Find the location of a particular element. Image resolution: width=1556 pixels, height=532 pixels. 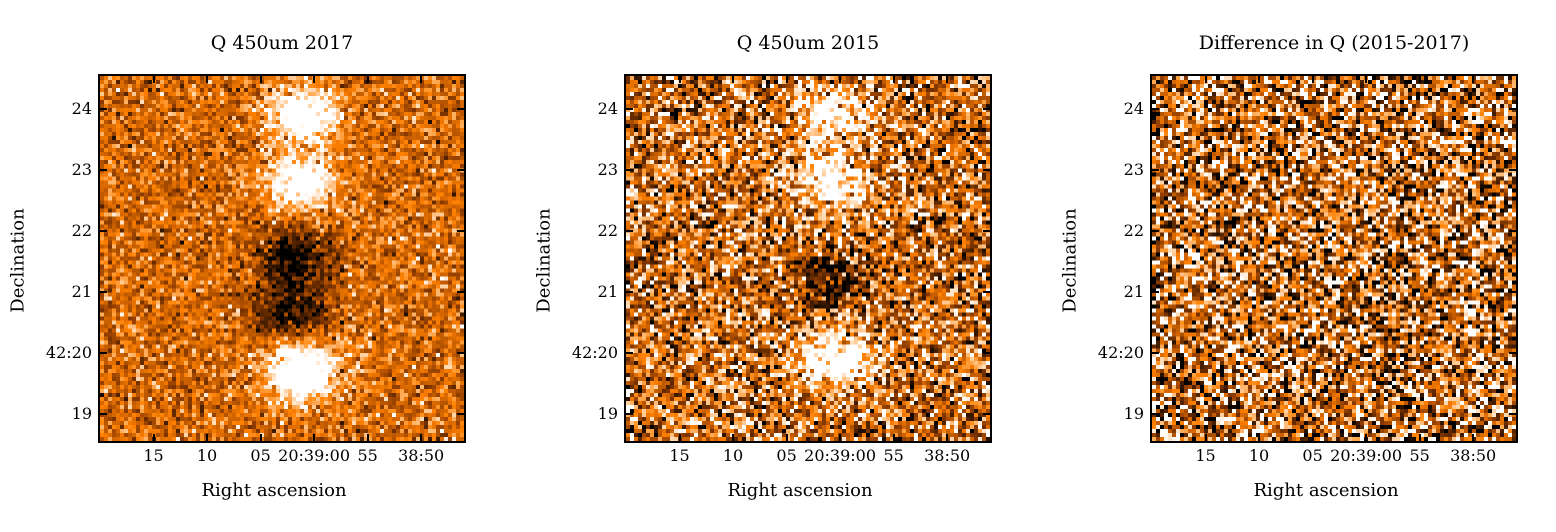

chart-title: Q 450um 2017 is located at coordinates (282, 43).